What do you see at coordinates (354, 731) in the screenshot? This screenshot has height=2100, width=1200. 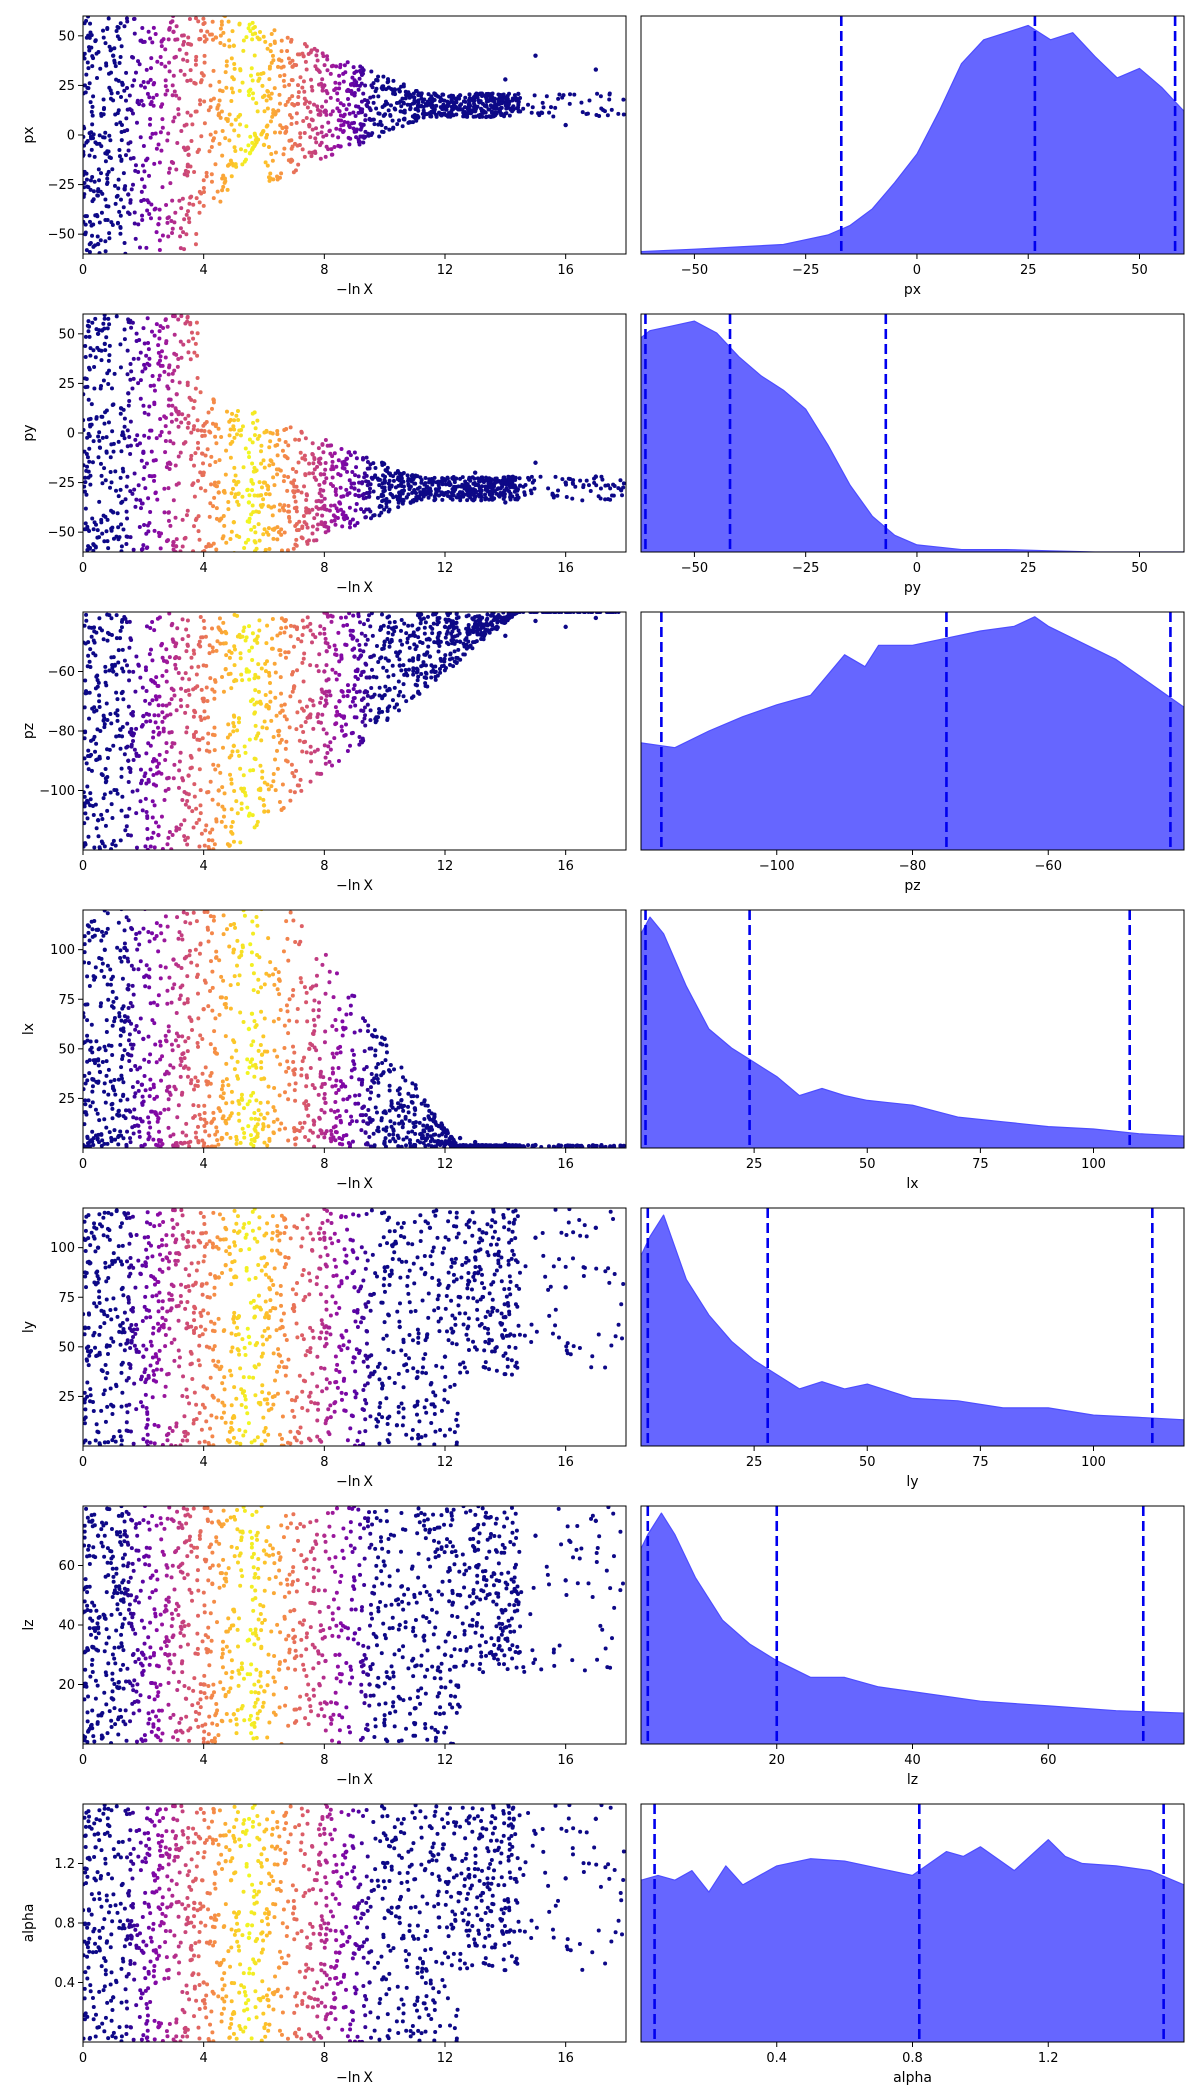 I see `axes-frame` at bounding box center [354, 731].